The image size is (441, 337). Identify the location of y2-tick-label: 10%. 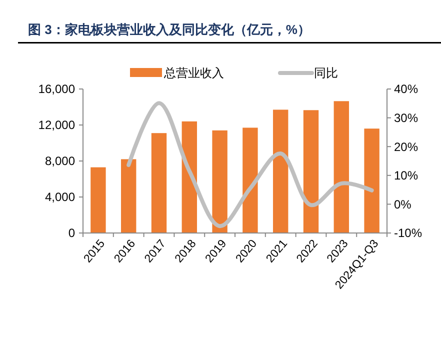
(406, 175).